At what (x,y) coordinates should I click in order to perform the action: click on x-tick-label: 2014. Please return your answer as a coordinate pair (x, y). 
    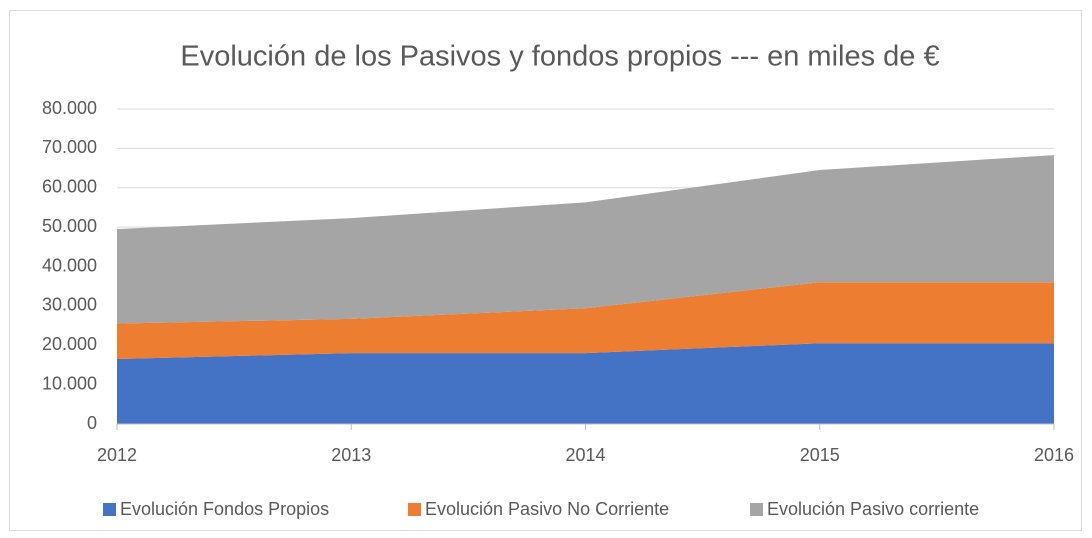
    Looking at the image, I should click on (585, 455).